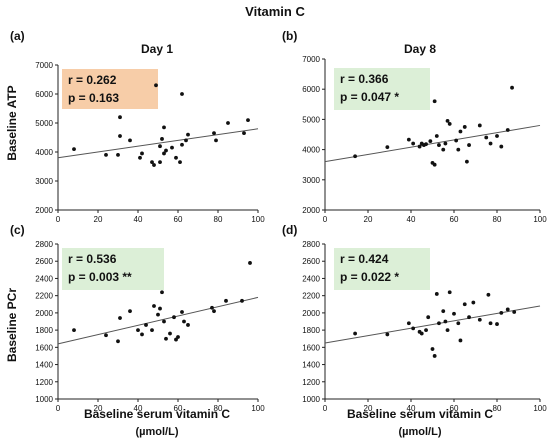 Image resolution: width=550 pixels, height=442 pixels. Describe the element at coordinates (218, 219) in the screenshot. I see `panel-a-xtick-label: 80` at that location.